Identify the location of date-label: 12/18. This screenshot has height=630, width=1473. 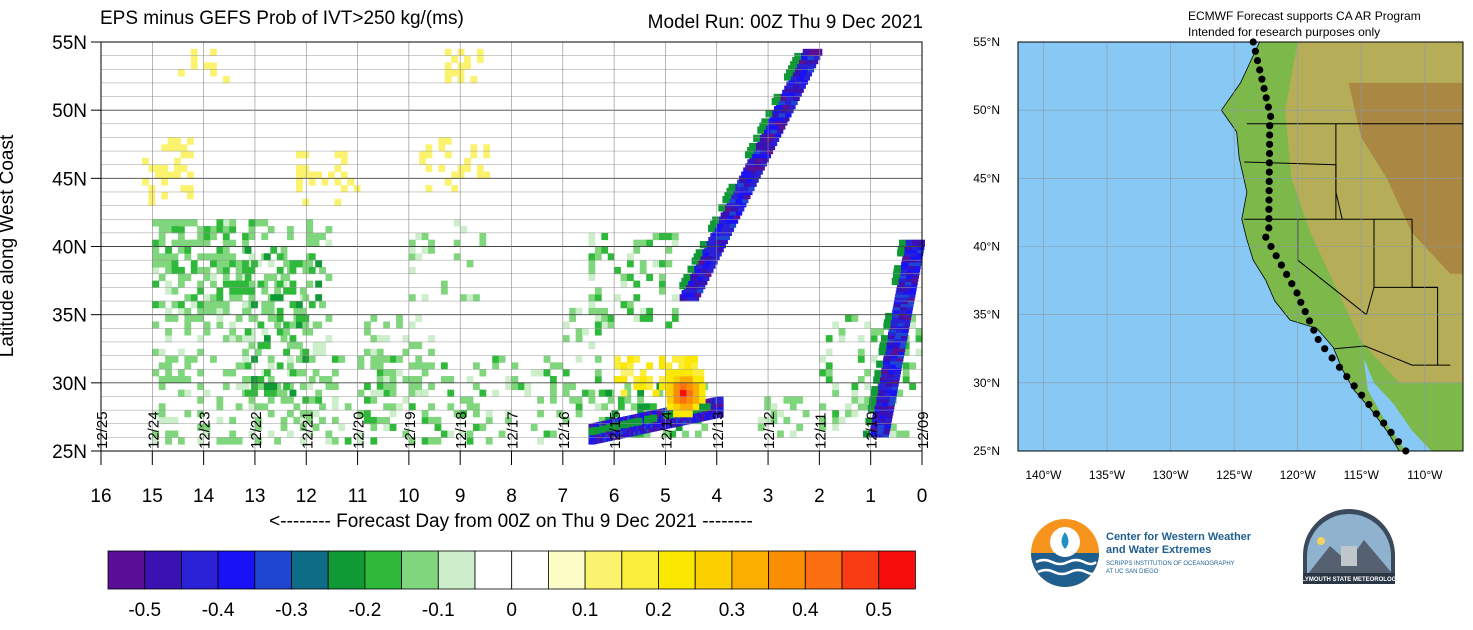
(461, 430).